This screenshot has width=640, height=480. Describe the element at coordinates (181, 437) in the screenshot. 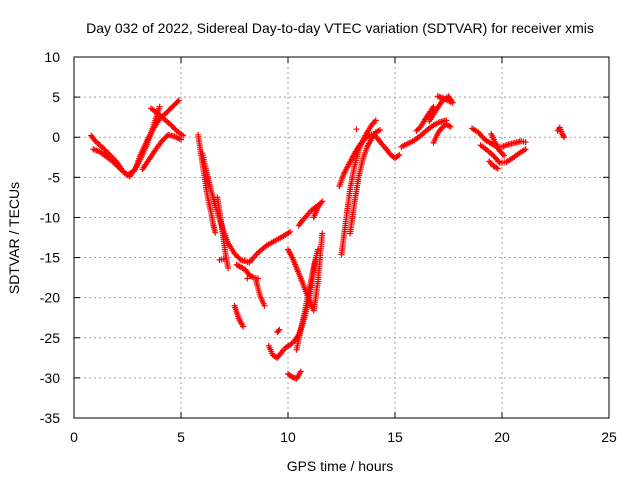

I see `x-tick-label: 5` at that location.